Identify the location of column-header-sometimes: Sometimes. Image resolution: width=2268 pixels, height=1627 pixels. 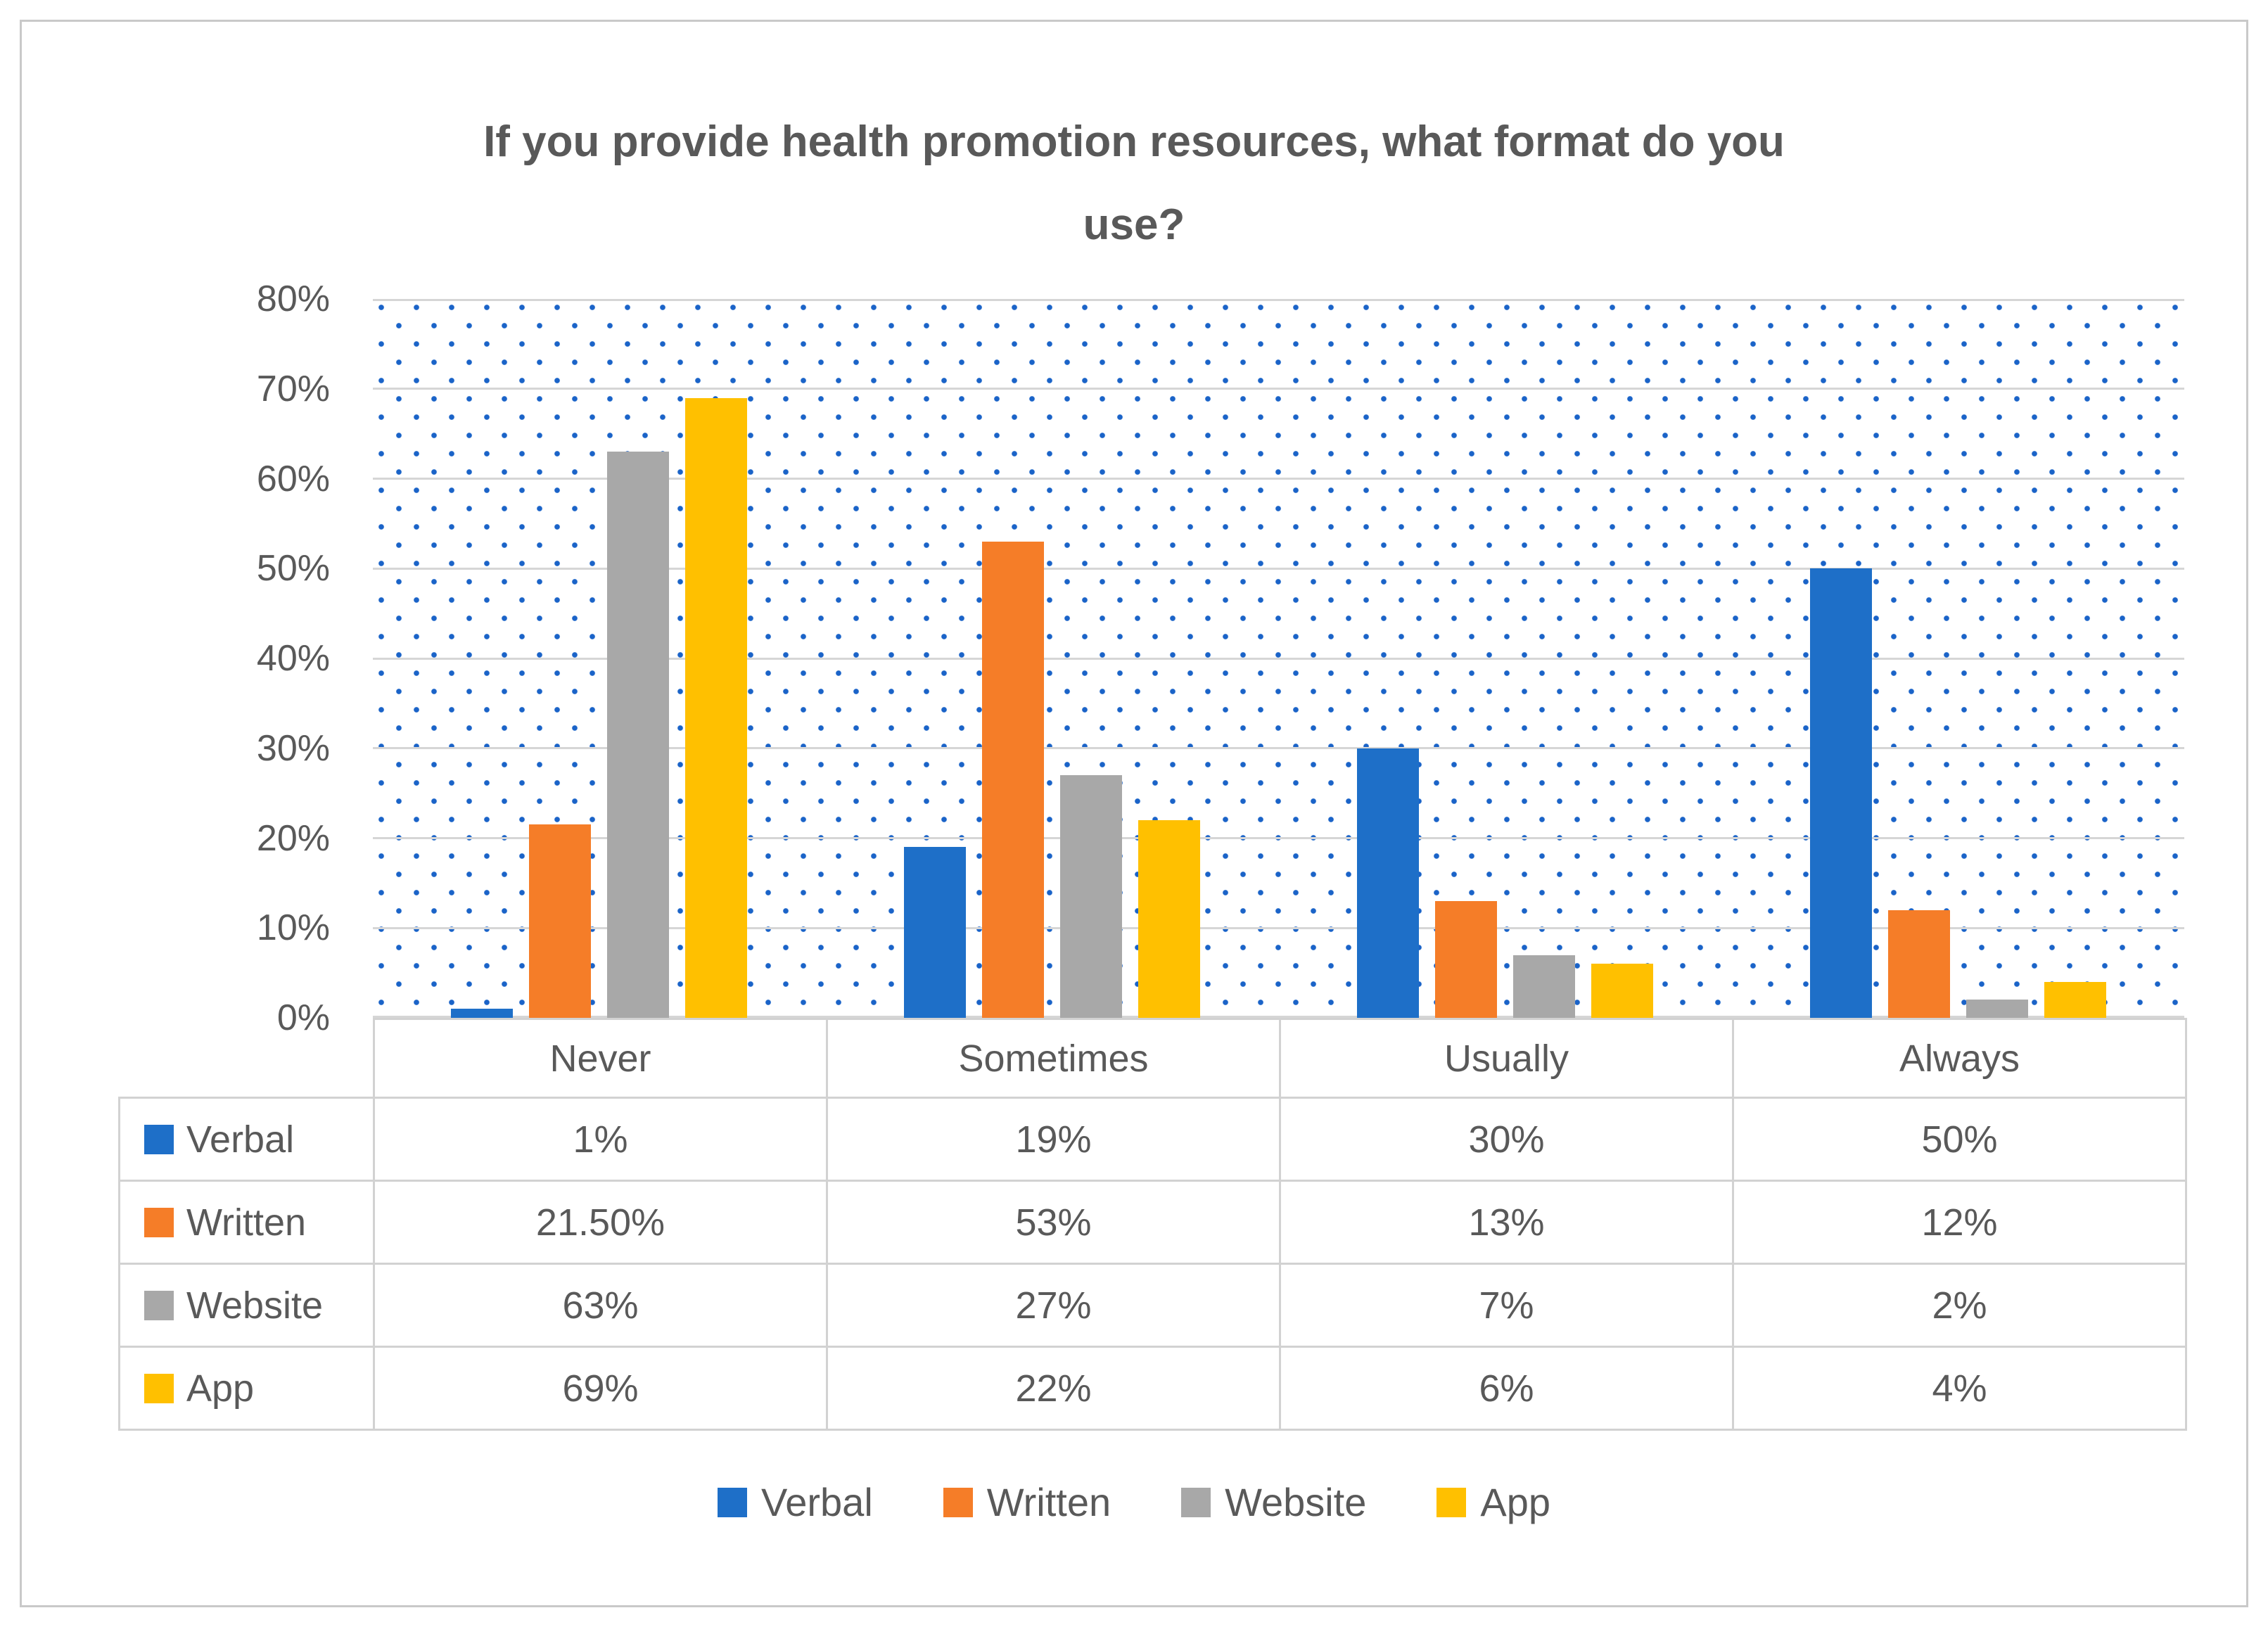
(1053, 1059).